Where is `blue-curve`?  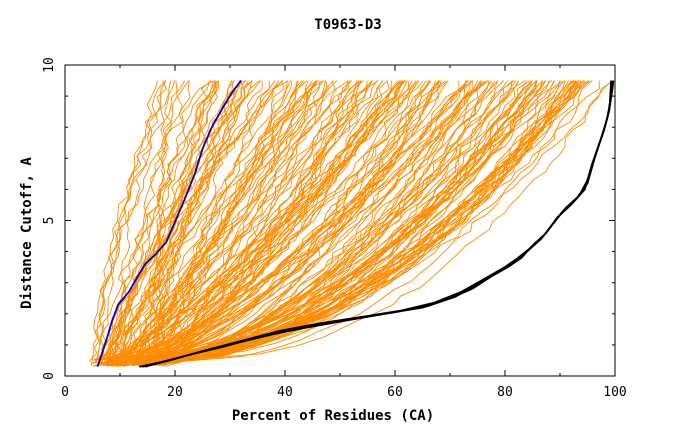
blue-curve is located at coordinates (169, 223).